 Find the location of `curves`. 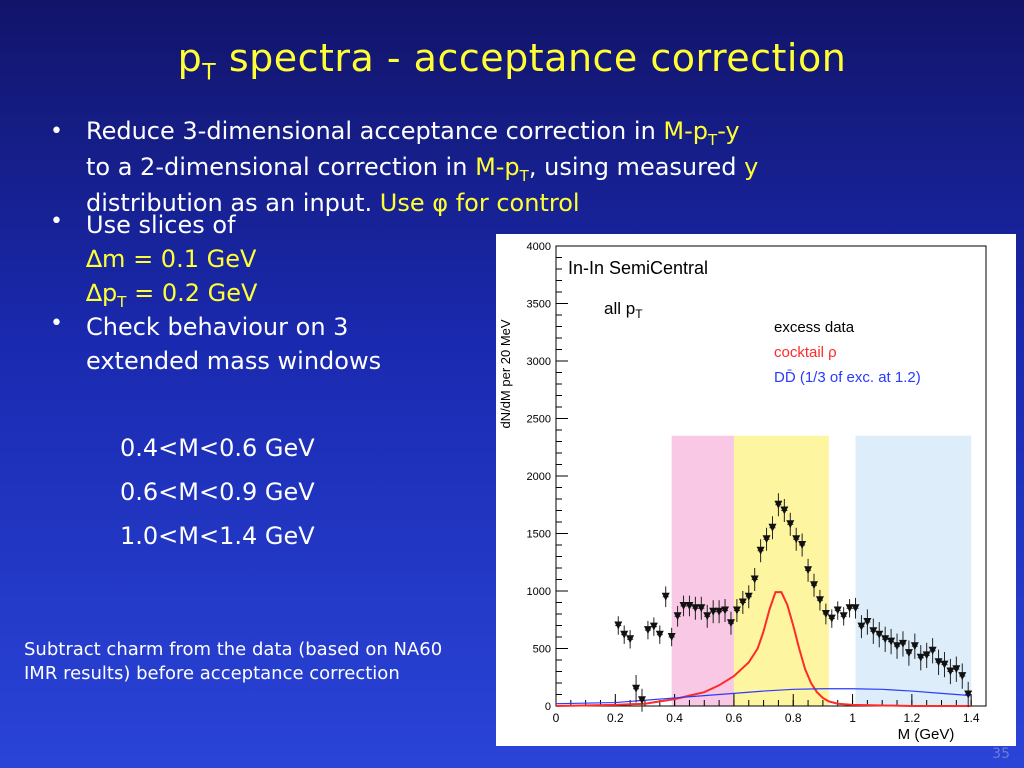

curves is located at coordinates (763, 649).